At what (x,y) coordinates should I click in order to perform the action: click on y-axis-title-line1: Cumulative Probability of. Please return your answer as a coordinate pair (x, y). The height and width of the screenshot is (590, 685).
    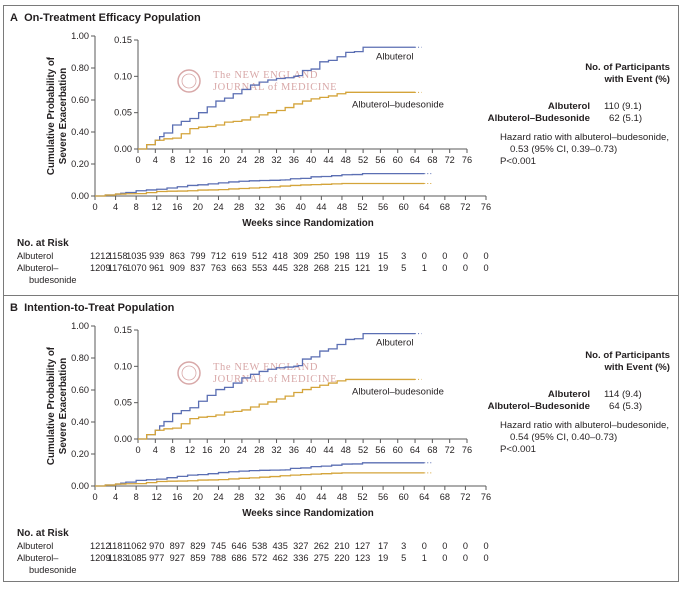
    Looking at the image, I should click on (51, 405).